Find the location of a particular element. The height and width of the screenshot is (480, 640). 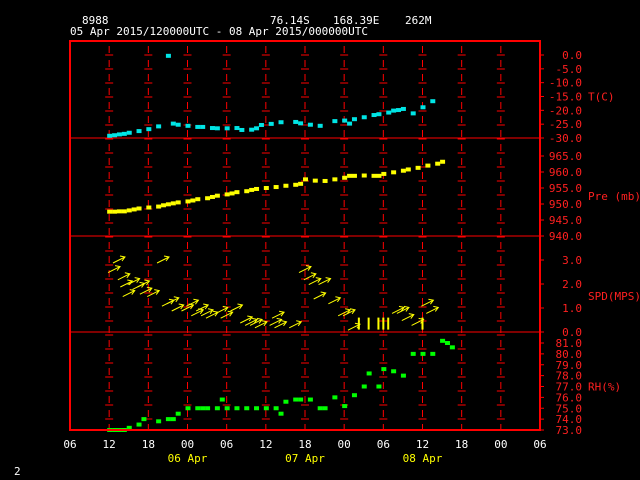

y-tick-label: 955.0 is located at coordinates (565, 188).